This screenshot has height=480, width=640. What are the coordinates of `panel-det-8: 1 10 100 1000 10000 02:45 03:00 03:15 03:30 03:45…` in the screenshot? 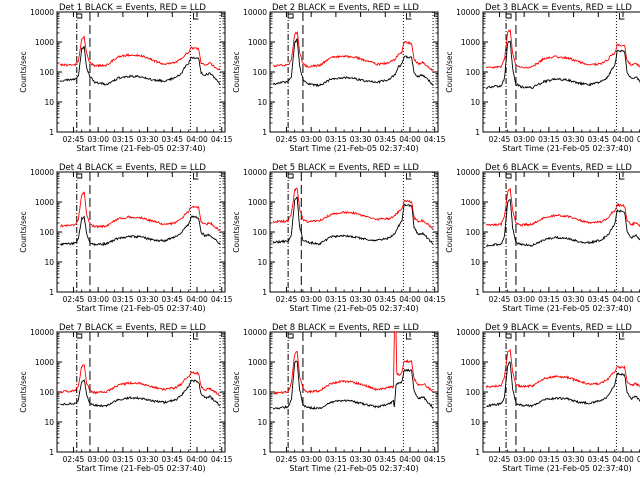 It's located at (339, 398).